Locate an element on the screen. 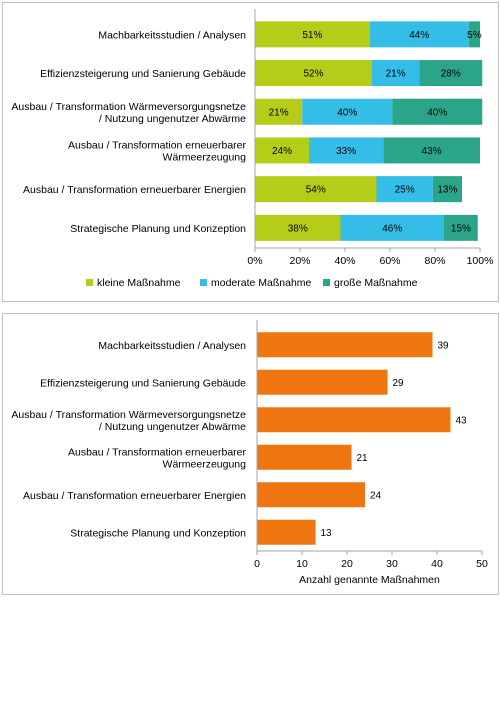 This screenshot has height=707, width=500. x-tick-label: 100% is located at coordinates (480, 261).